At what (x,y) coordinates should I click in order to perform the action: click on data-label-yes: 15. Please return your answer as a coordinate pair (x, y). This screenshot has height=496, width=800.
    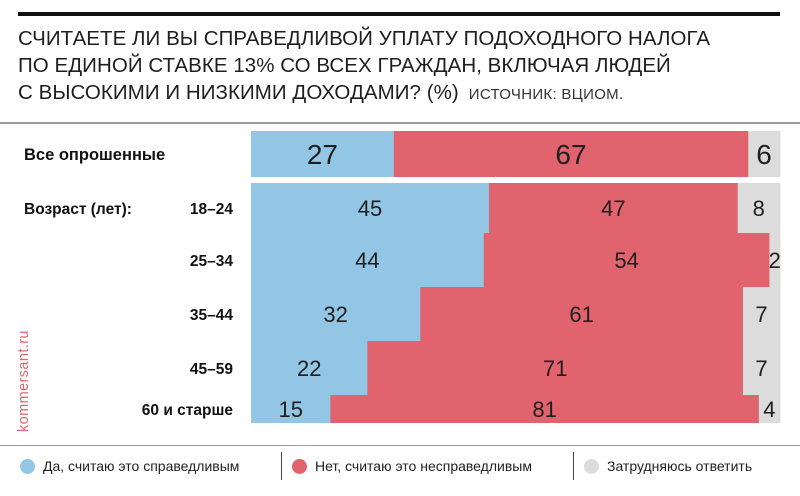
    Looking at the image, I should click on (290, 409).